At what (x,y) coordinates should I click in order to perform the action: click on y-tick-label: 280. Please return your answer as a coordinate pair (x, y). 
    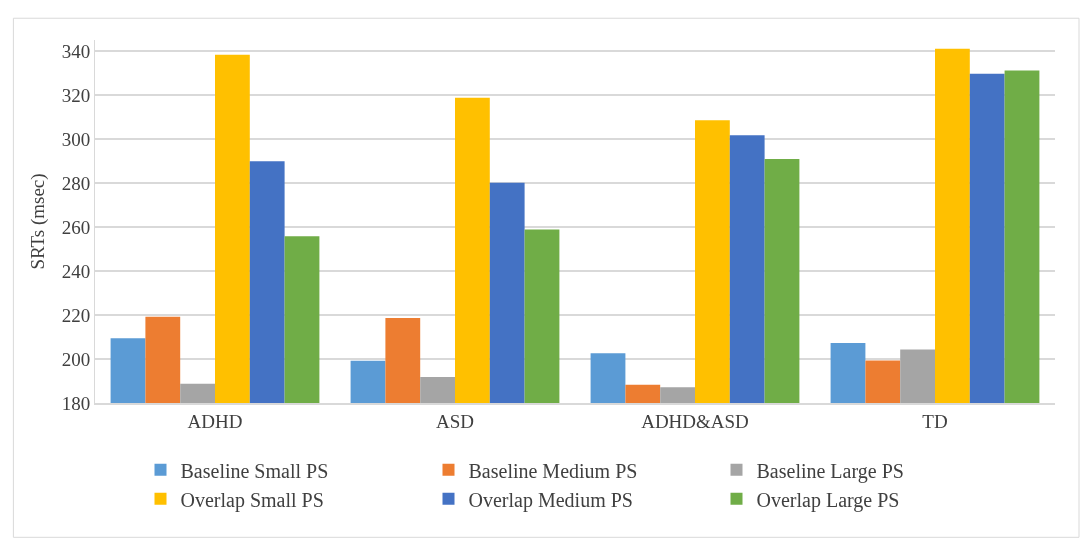
    Looking at the image, I should click on (76, 183).